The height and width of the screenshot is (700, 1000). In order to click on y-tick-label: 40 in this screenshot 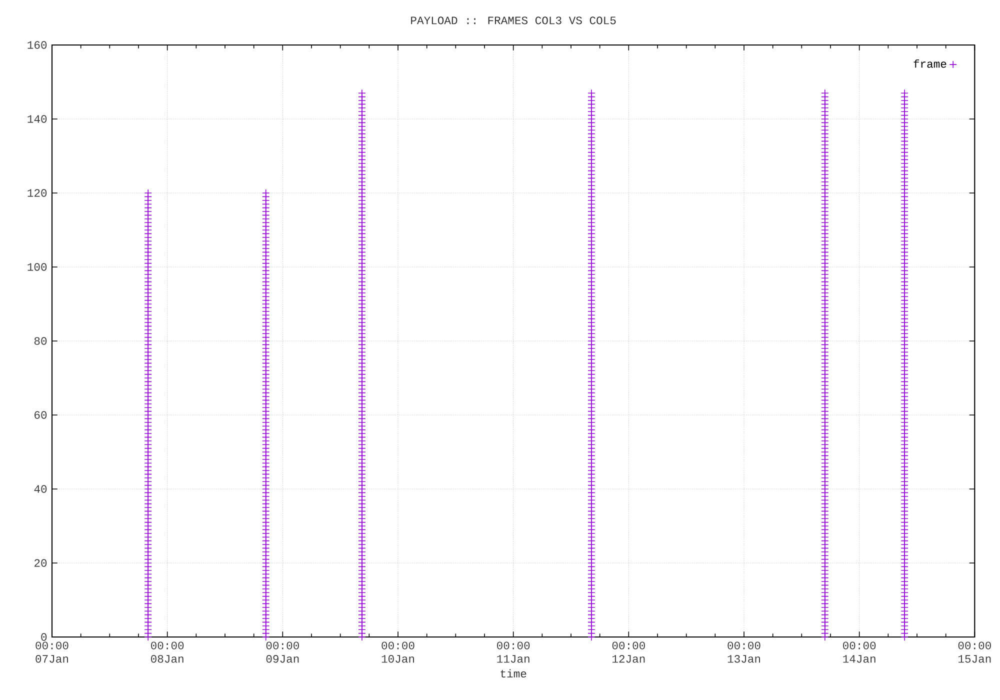, I will do `click(40, 489)`.